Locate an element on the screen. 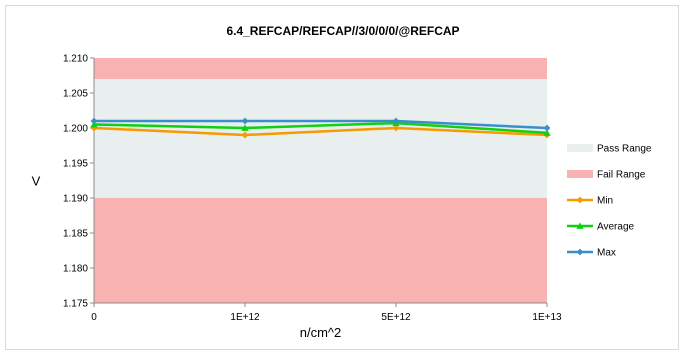 This screenshot has width=685, height=357. y-tick-label: 1.180 is located at coordinates (75, 269).